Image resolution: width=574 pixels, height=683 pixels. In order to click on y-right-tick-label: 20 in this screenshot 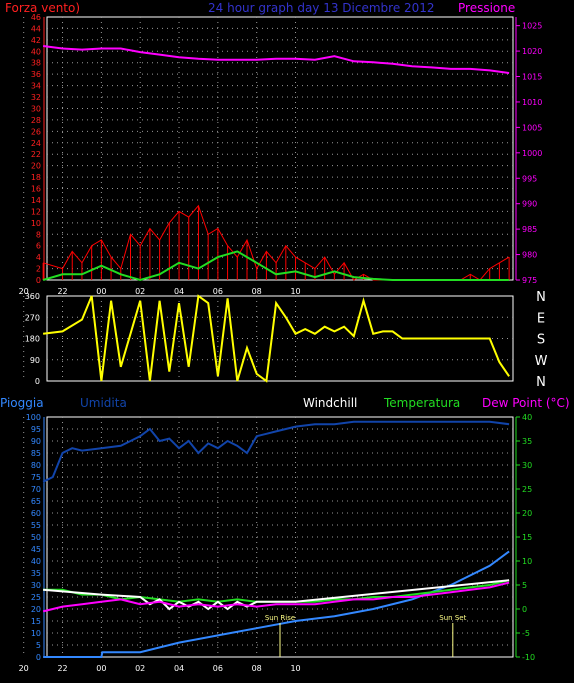, I will do `click(527, 513)`.